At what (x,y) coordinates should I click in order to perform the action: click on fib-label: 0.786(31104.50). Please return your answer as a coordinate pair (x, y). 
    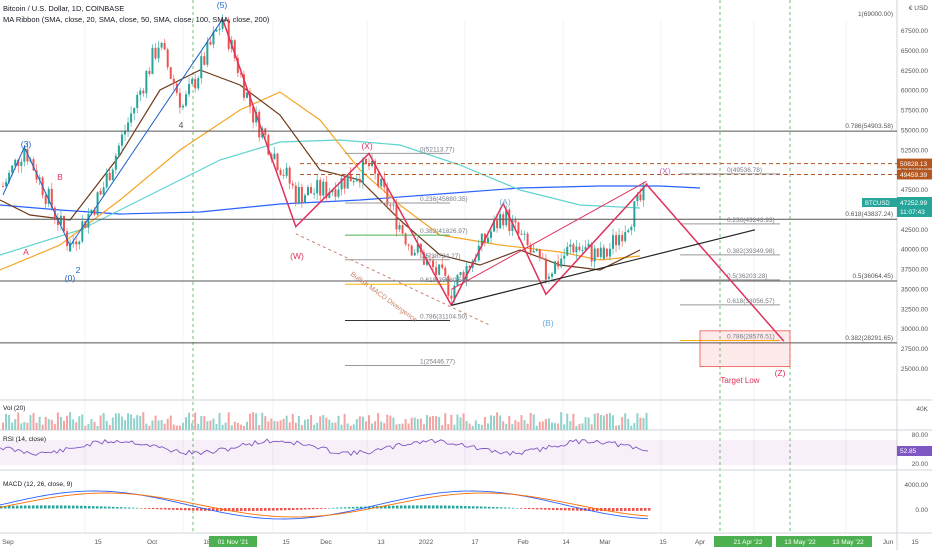
    Looking at the image, I should click on (443, 316).